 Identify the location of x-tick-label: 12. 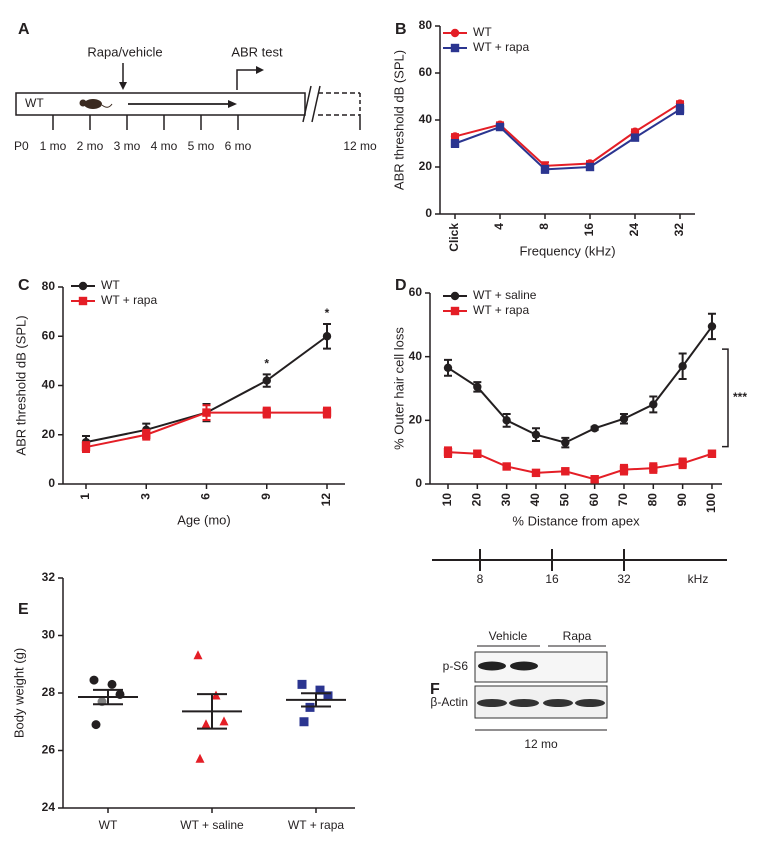
(326, 500).